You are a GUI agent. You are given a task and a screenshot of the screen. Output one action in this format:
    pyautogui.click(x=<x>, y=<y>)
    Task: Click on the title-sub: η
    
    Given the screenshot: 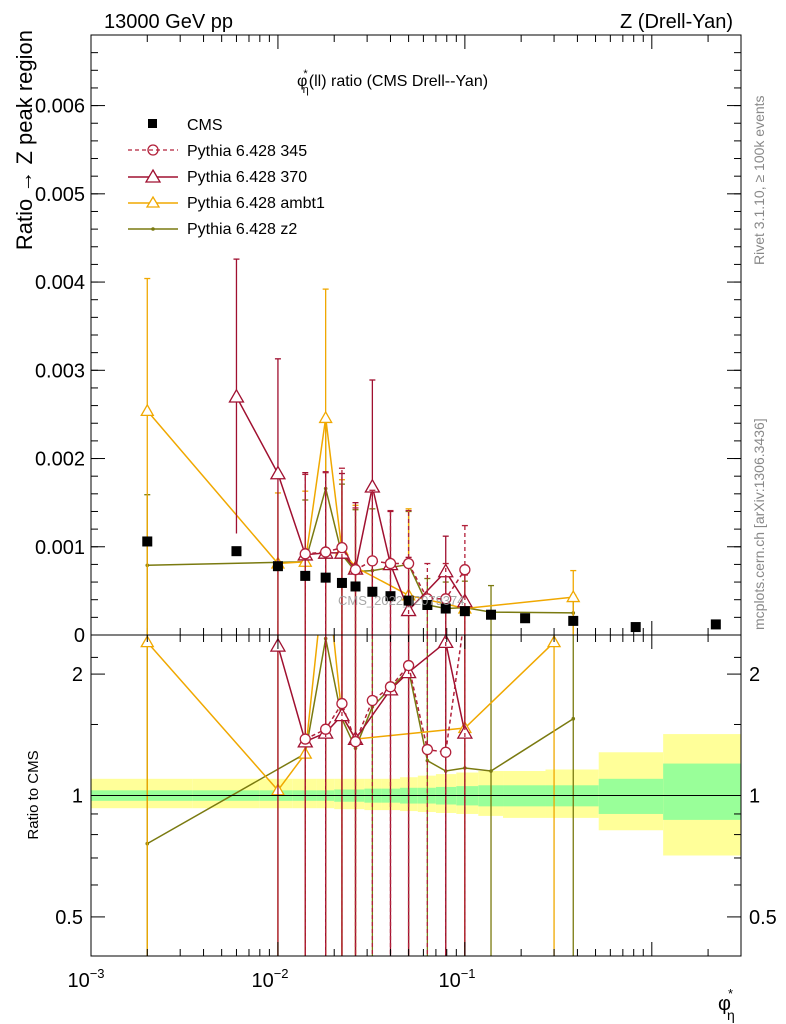 What is the action you would take?
    pyautogui.click(x=306, y=90)
    